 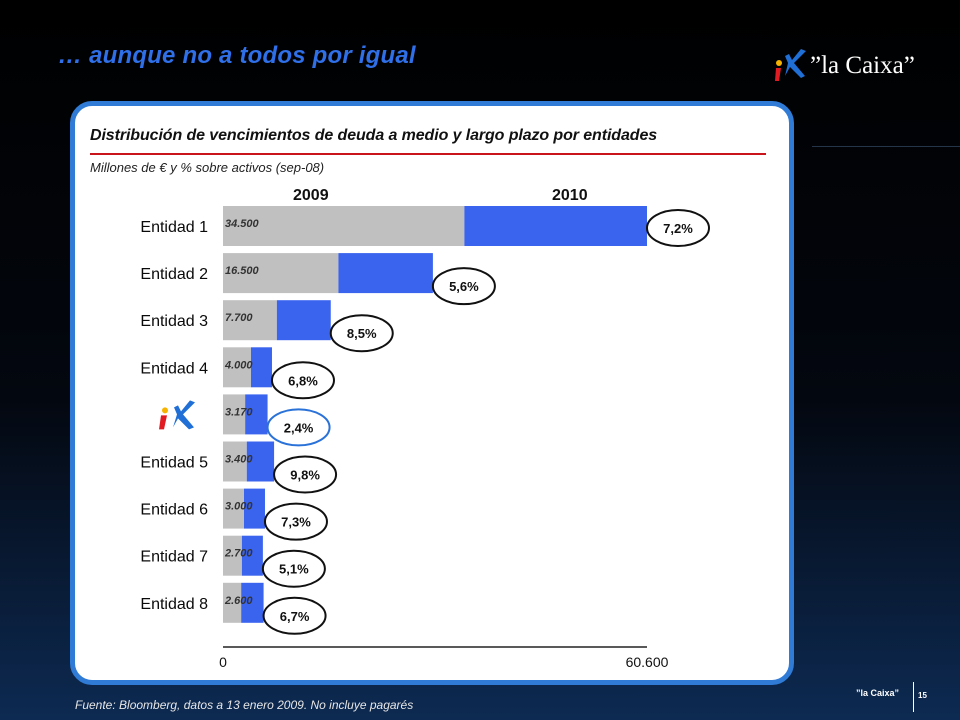 What do you see at coordinates (238, 601) in the screenshot?
I see `value-label: 2.600` at bounding box center [238, 601].